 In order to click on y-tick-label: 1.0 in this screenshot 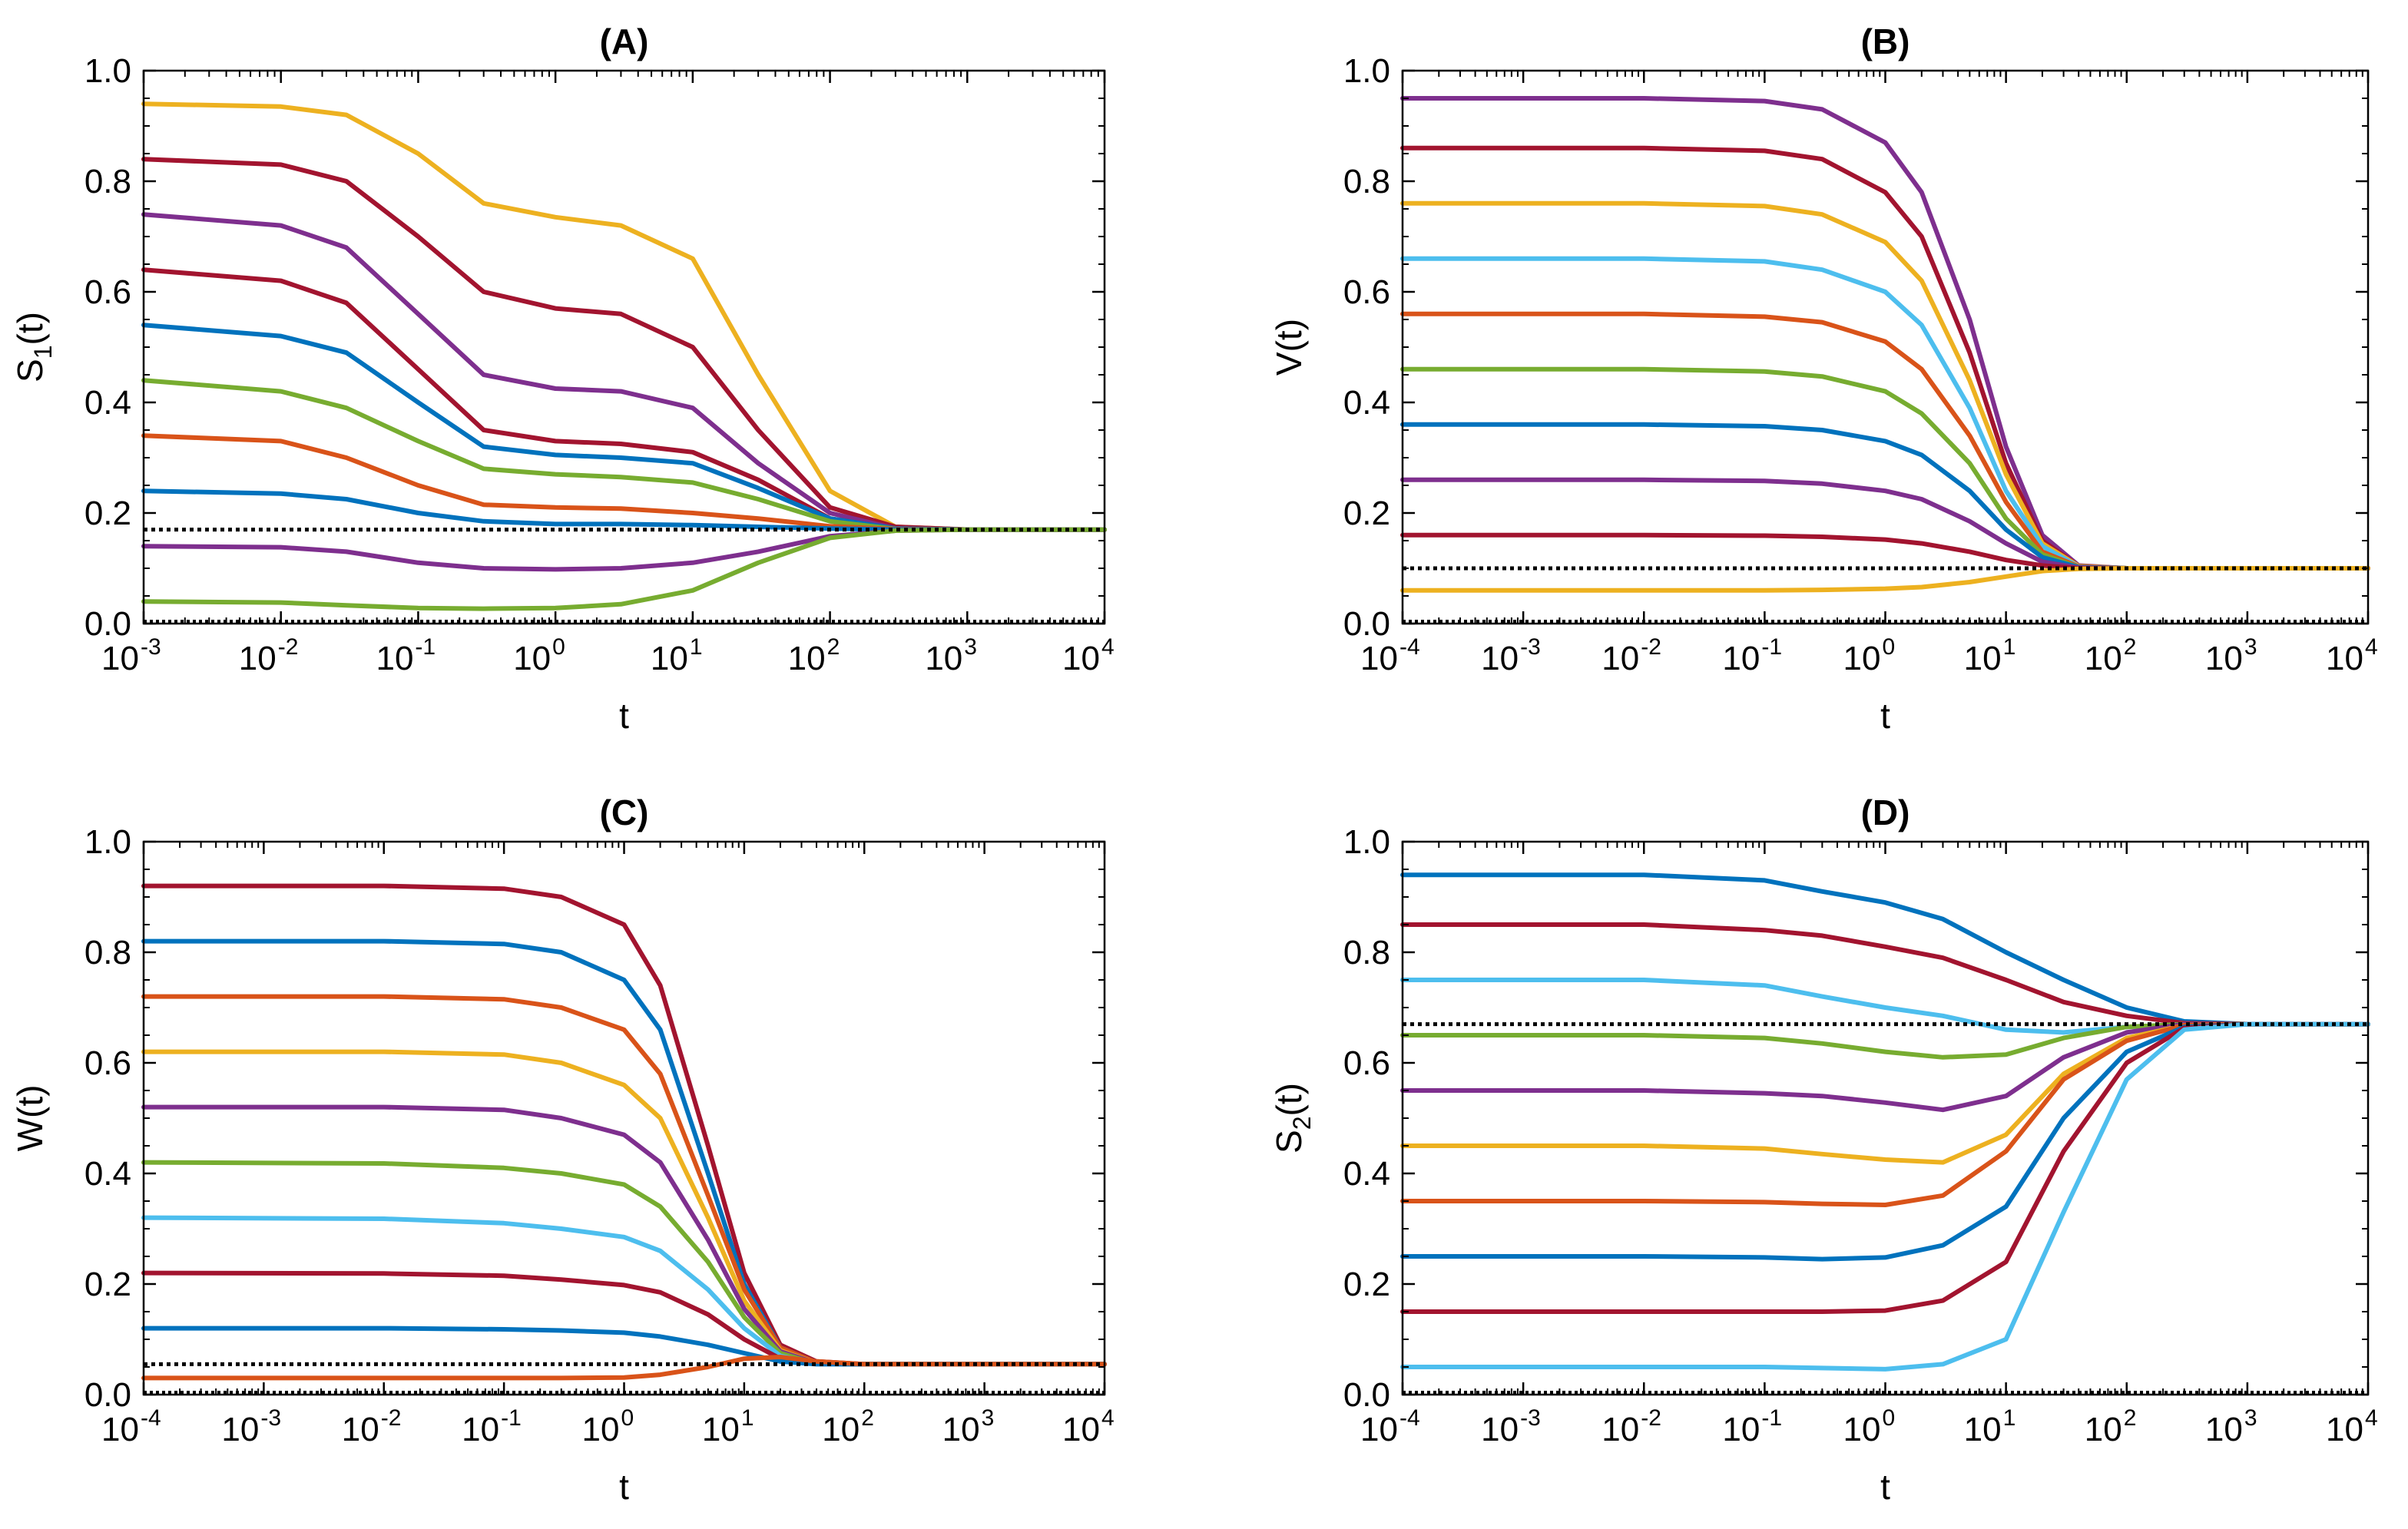, I will do `click(107, 71)`.